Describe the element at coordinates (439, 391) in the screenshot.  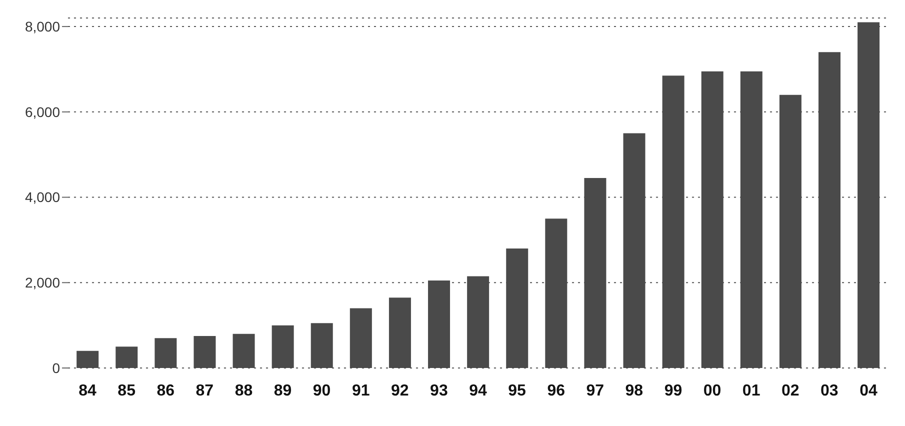
I see `x-tick-label: 93` at that location.